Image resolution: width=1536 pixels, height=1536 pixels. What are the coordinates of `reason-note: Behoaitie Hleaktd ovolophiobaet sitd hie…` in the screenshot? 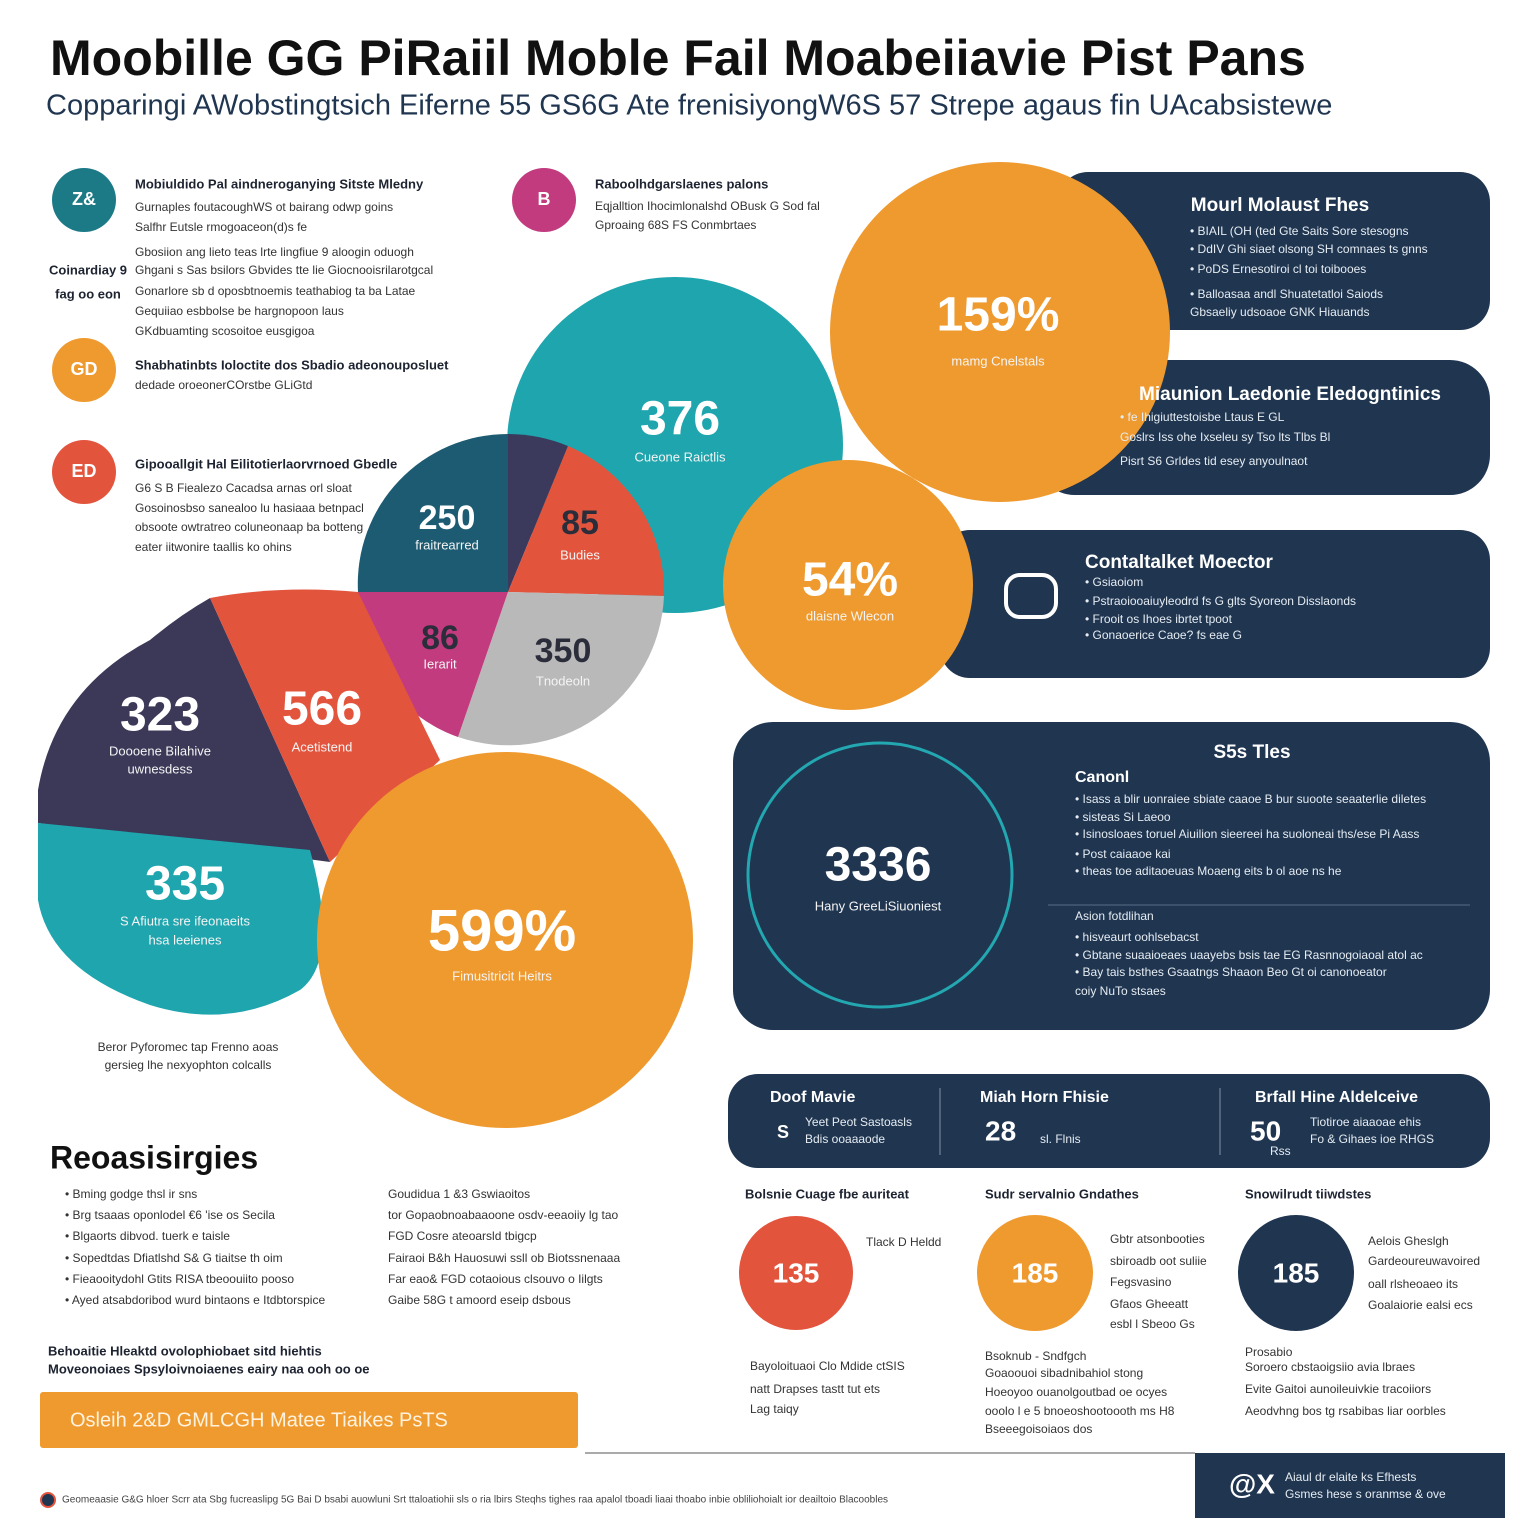 It's located at (185, 1350).